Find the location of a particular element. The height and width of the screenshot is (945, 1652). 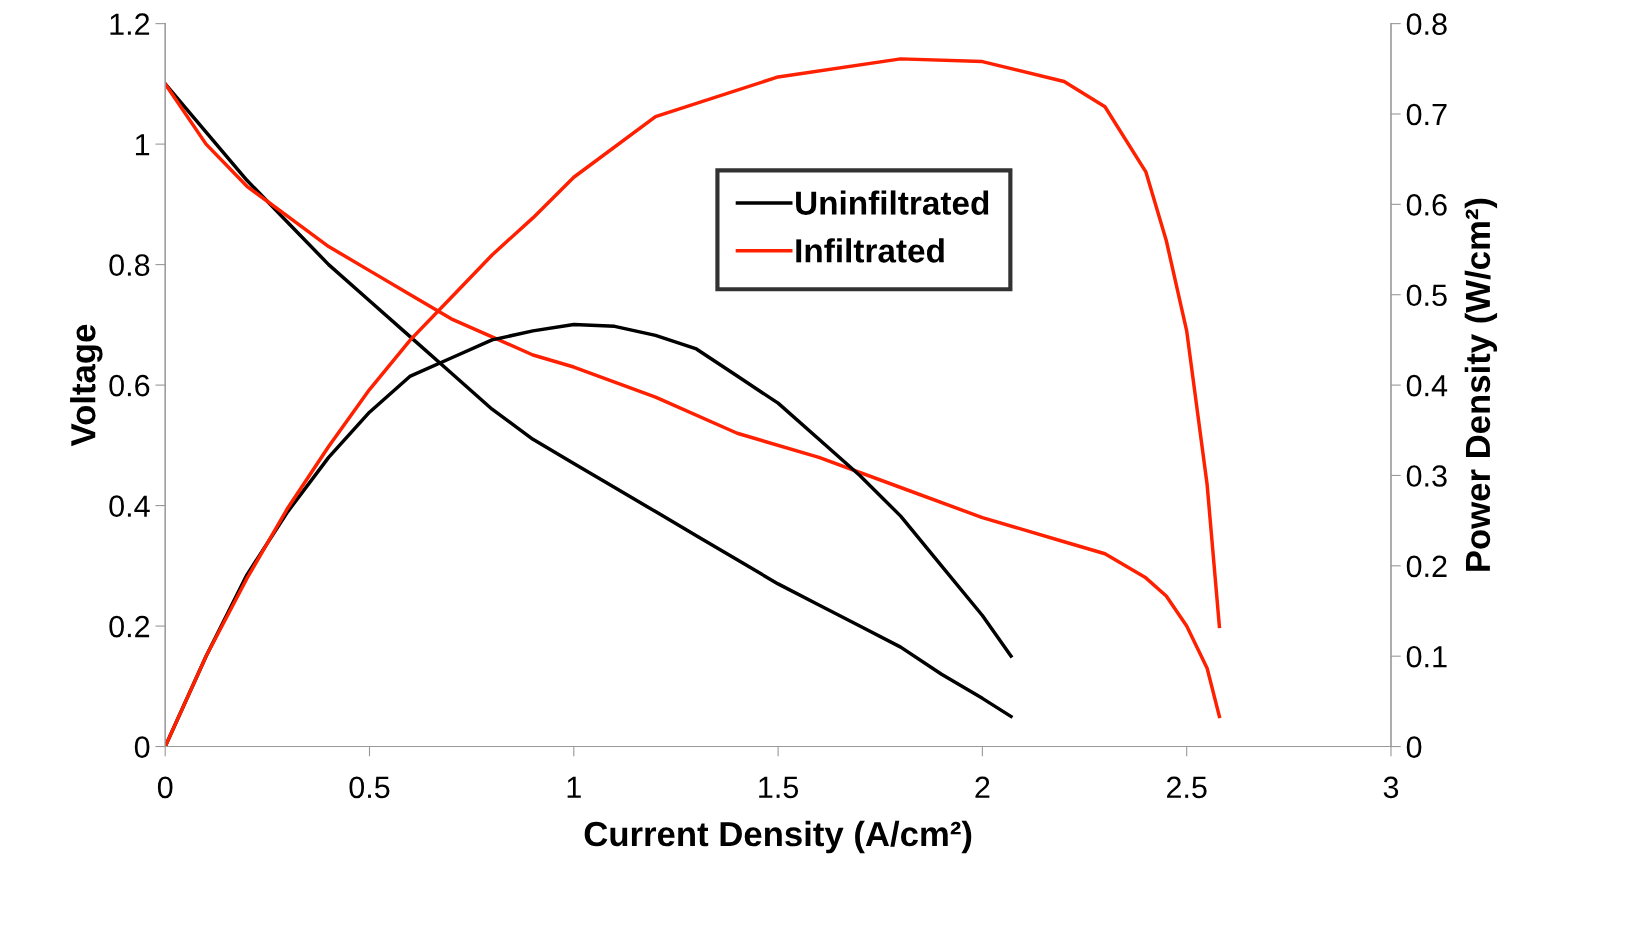

y2-tick-label: 0 is located at coordinates (1414, 747).